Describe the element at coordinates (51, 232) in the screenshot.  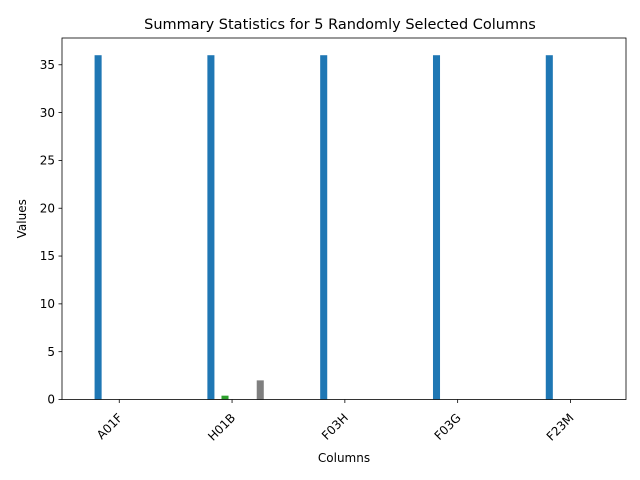
I see `y-axis-ticks: 0 5 10 15 20 25 30 35` at that location.